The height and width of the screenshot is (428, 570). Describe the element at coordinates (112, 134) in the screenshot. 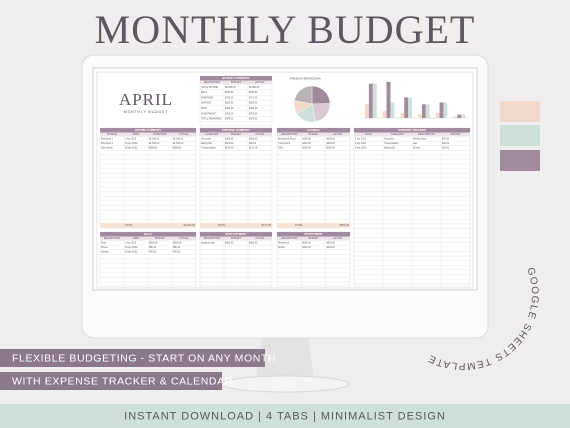

I see `column-label: SOURCE` at that location.